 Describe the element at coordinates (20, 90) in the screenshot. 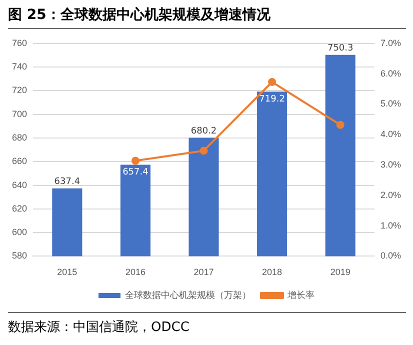

I see `y-tick-label: 720` at that location.